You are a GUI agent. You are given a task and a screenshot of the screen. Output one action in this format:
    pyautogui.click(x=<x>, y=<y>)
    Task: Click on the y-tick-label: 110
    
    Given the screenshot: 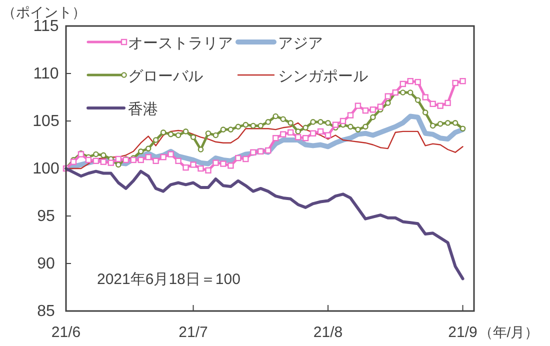 What is the action you would take?
    pyautogui.click(x=46, y=74)
    